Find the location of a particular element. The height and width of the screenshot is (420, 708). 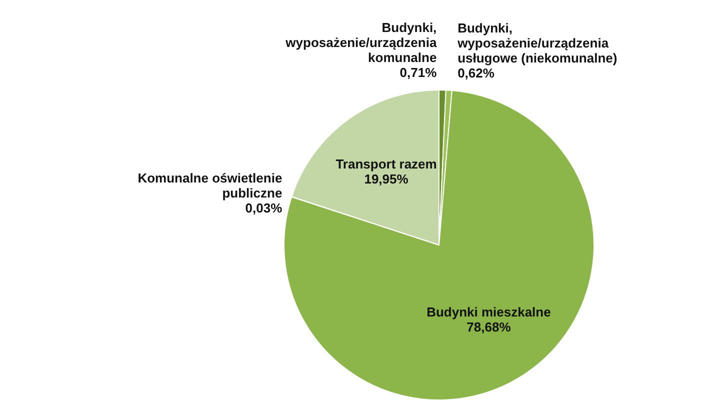

data-label: 0,62% is located at coordinates (476, 72).